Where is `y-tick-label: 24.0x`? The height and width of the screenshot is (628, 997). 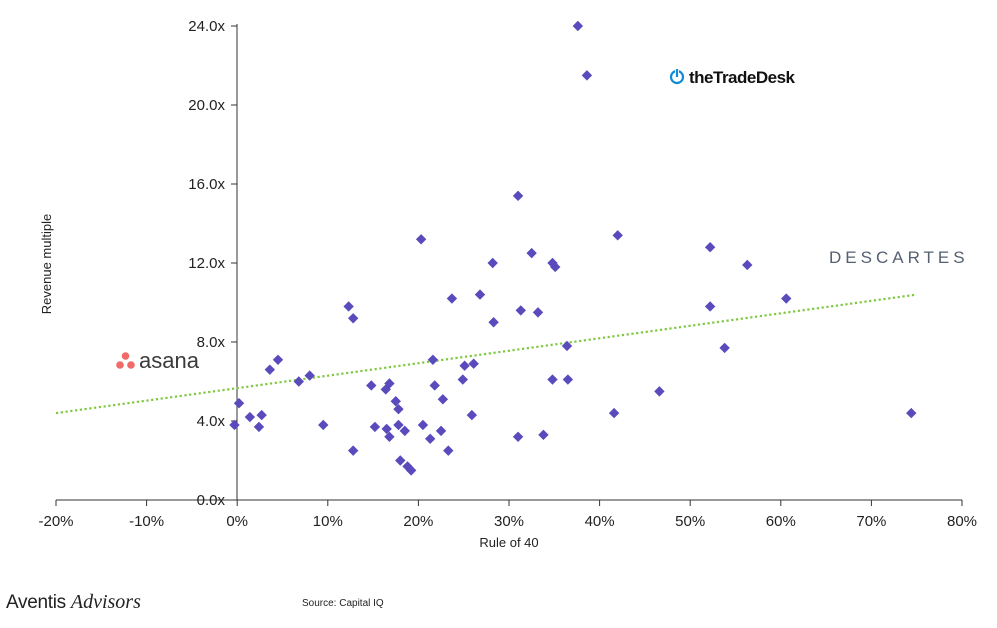
y-tick-label: 24.0x is located at coordinates (206, 26).